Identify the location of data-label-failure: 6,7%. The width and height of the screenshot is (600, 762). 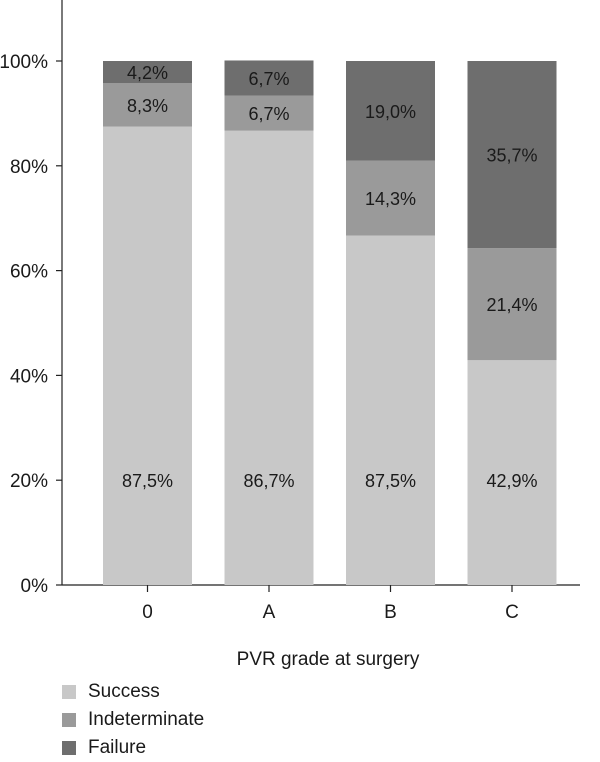
(268, 79).